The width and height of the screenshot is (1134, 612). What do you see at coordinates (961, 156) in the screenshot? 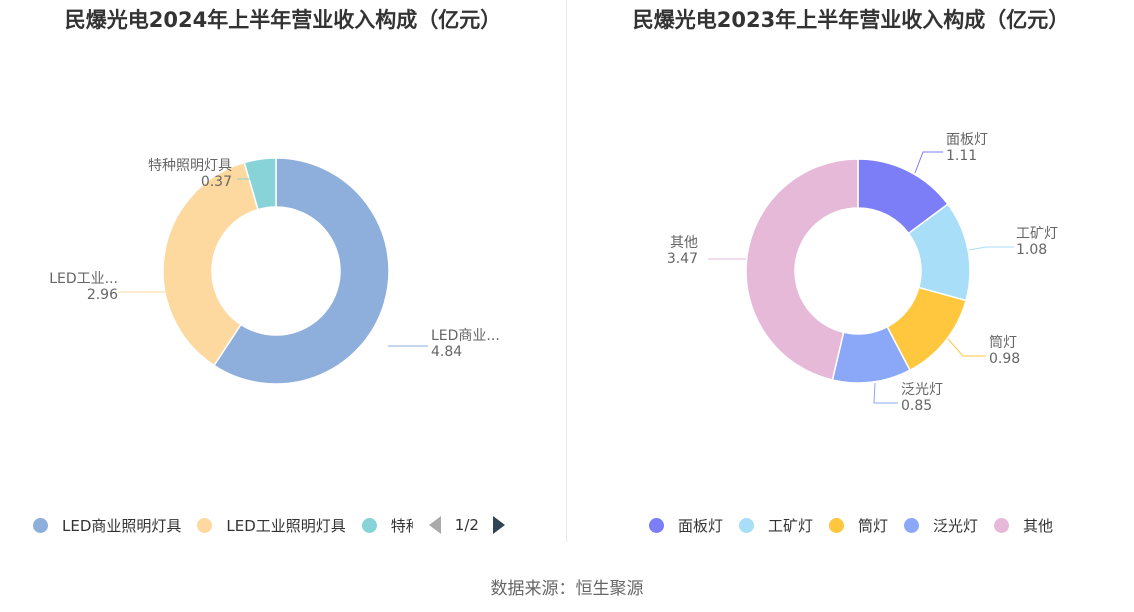
I see `slice-2023-value-0: 1.11` at bounding box center [961, 156].